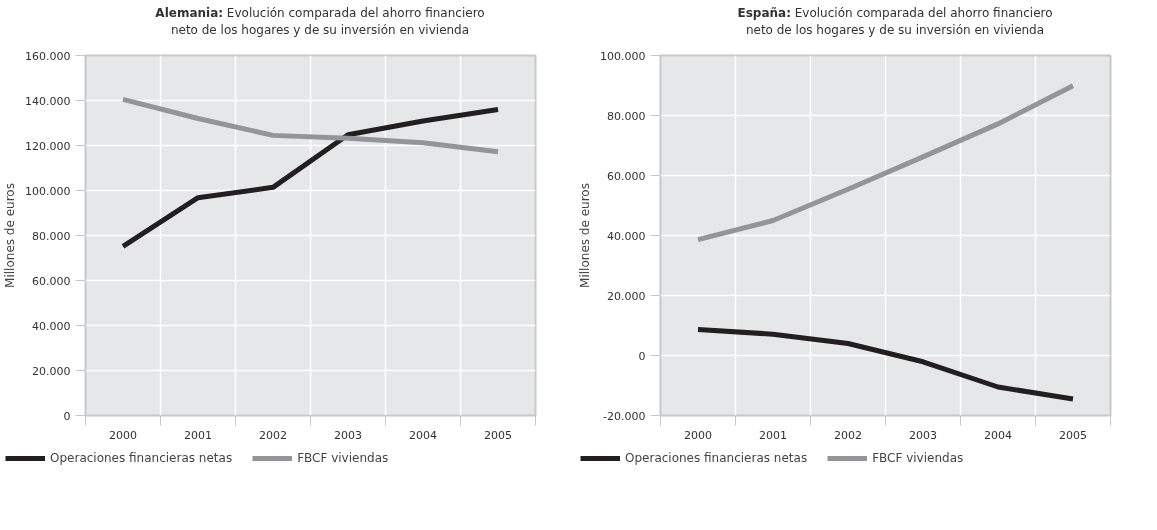  Describe the element at coordinates (624, 416) in the screenshot. I see `y-tick-label: -20.000` at that location.